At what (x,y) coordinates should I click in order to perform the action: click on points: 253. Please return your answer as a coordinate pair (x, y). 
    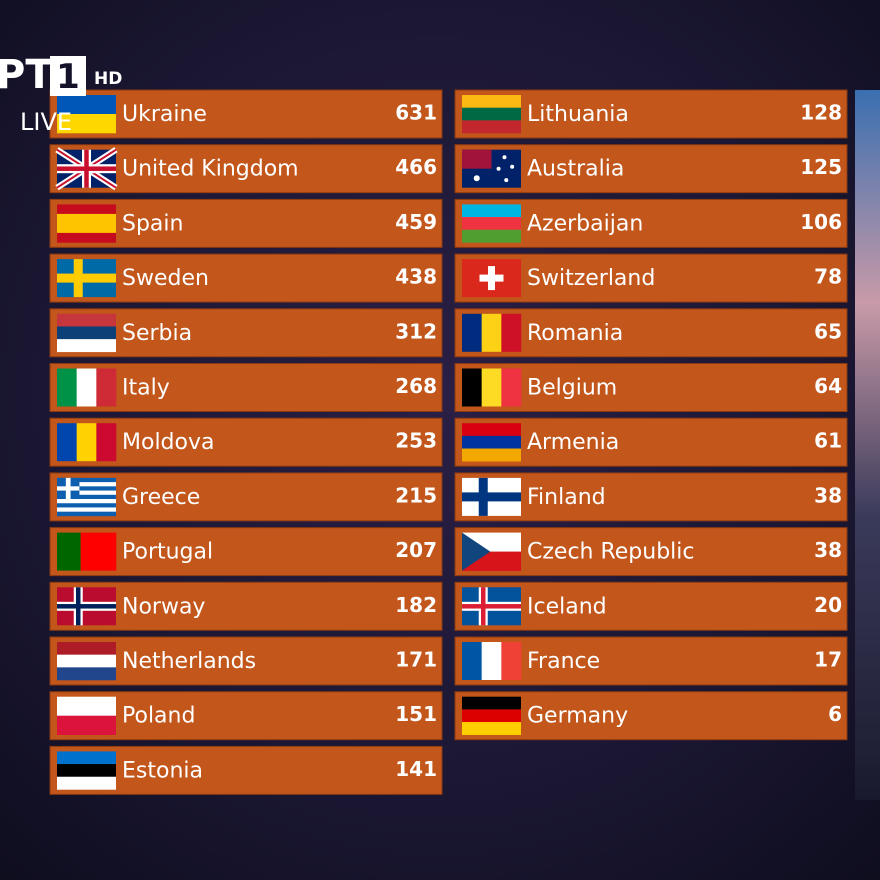
    Looking at the image, I should click on (416, 441).